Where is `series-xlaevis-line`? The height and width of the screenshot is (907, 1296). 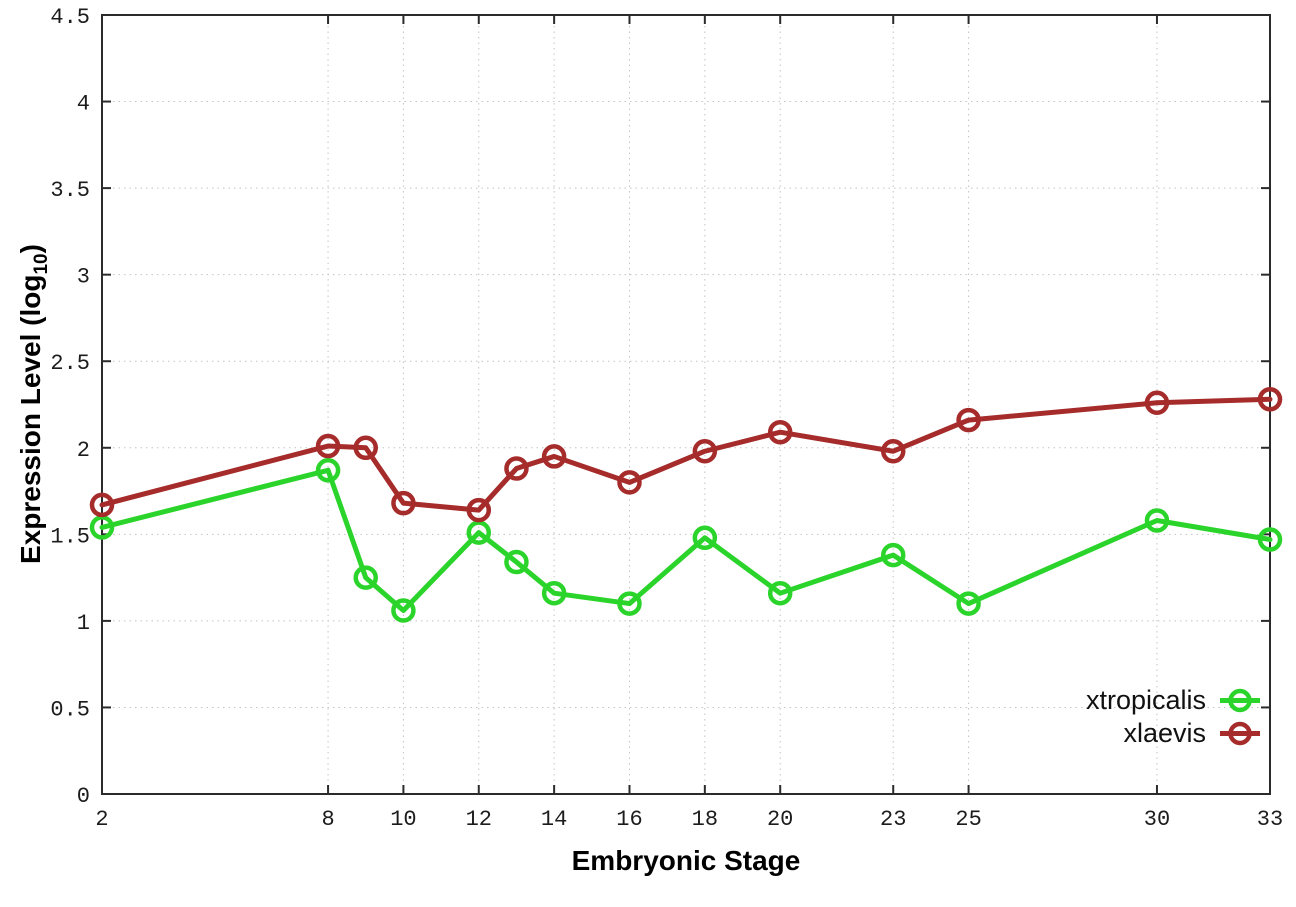 series-xlaevis-line is located at coordinates (686, 454).